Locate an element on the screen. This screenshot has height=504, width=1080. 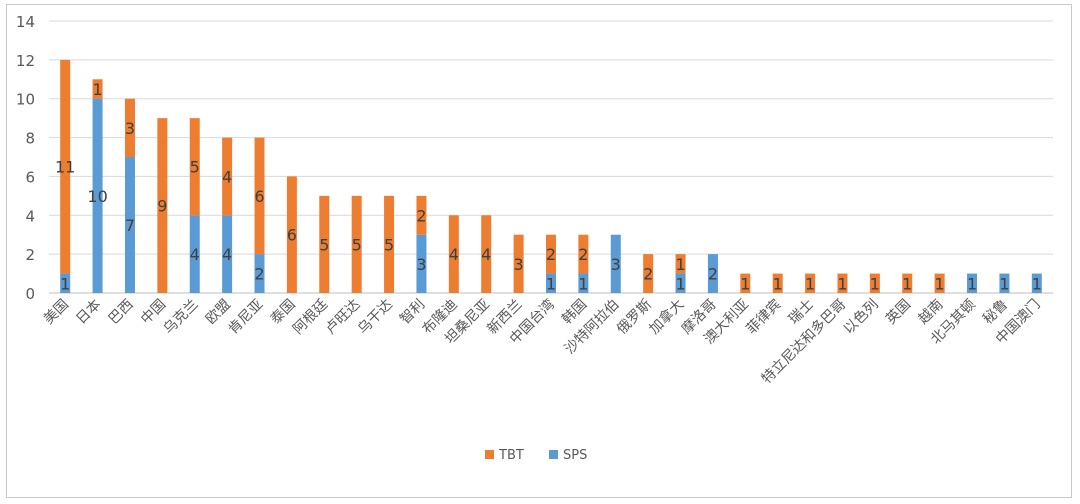
y-tick-label: 0 is located at coordinates (30, 294).